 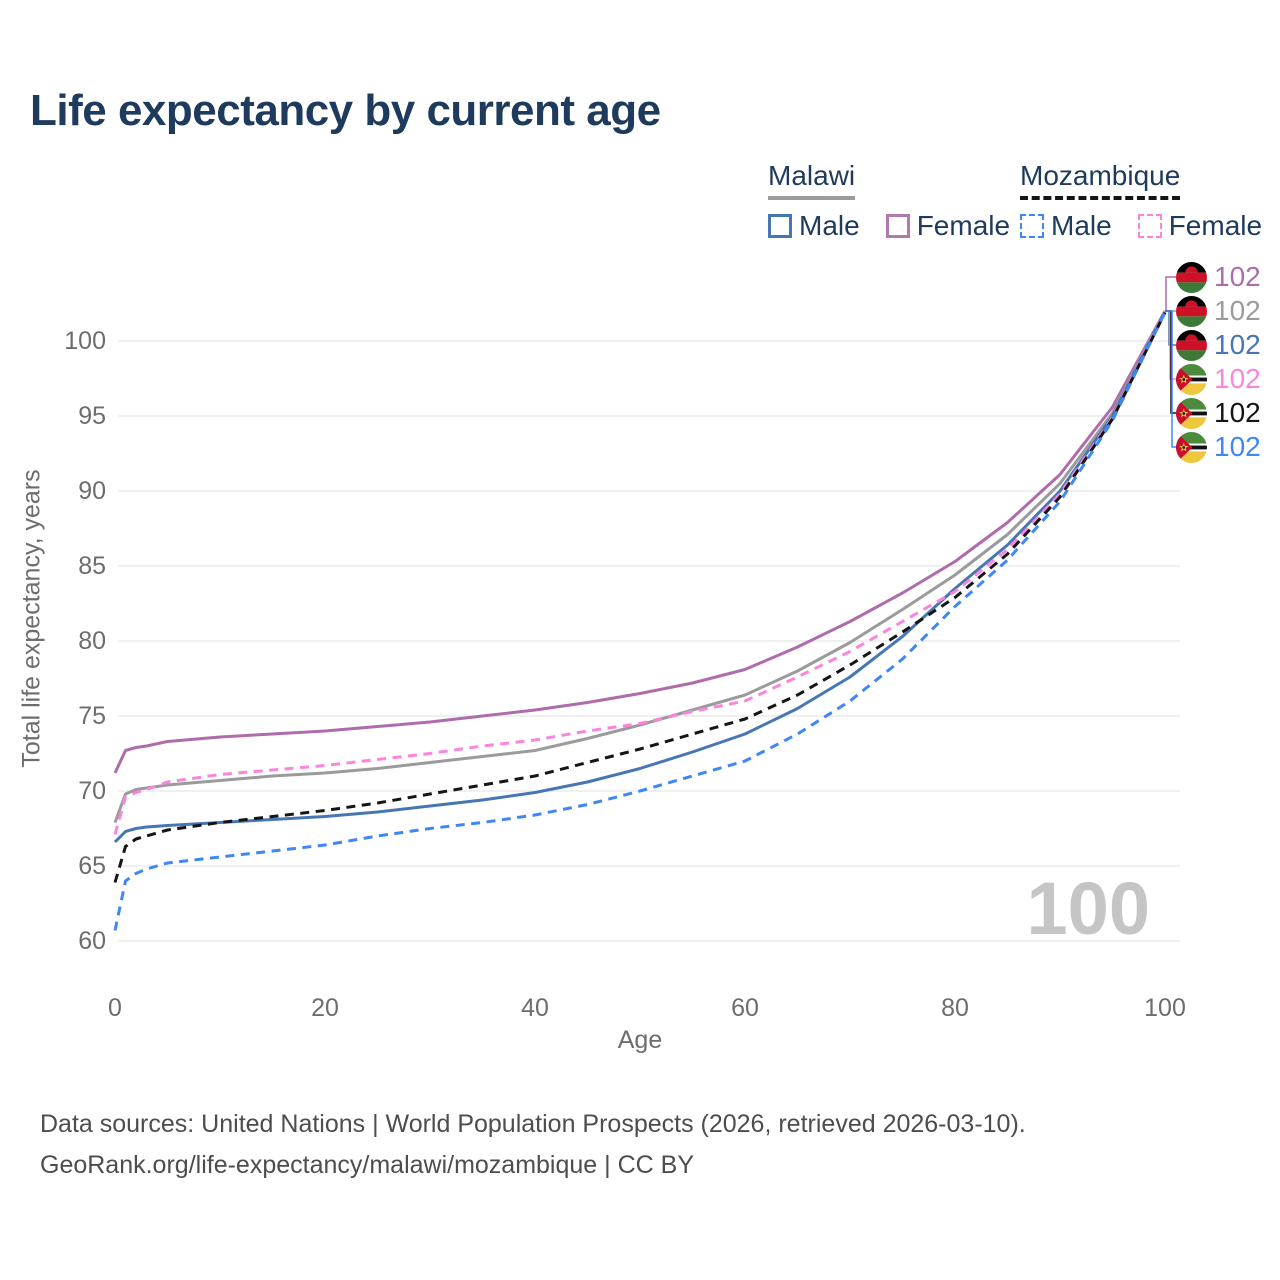 What do you see at coordinates (92, 566) in the screenshot?
I see `y-tick-label-85: 85` at bounding box center [92, 566].